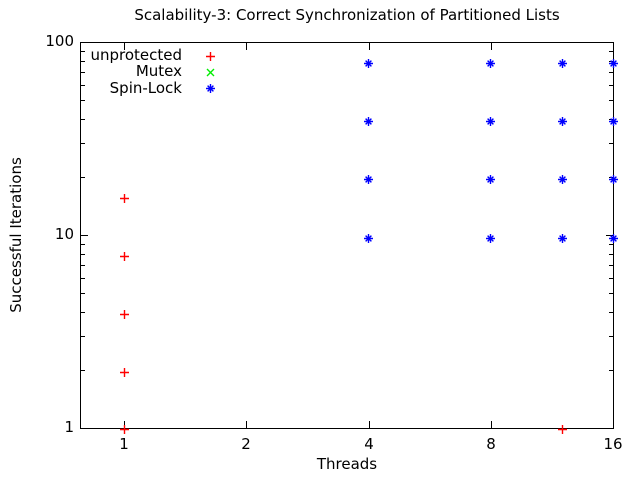 Image resolution: width=640 pixels, height=480 pixels. I want to click on y-tick-label: 10, so click(64, 234).